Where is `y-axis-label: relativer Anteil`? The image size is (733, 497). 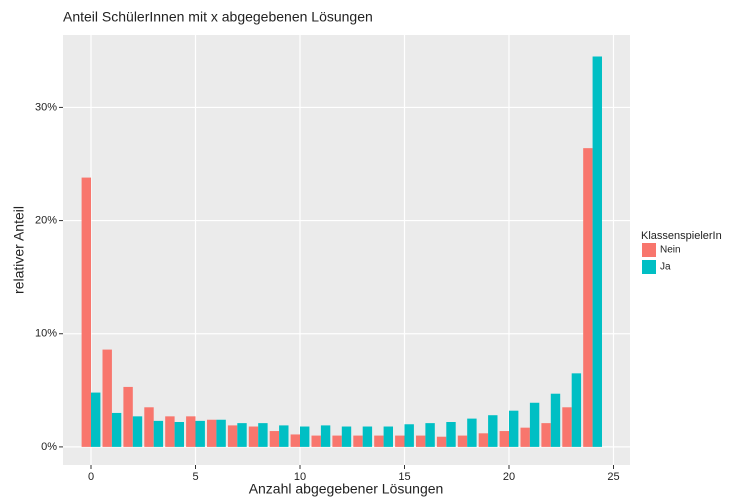
y-axis-label: relativer Anteil is located at coordinates (19, 250).